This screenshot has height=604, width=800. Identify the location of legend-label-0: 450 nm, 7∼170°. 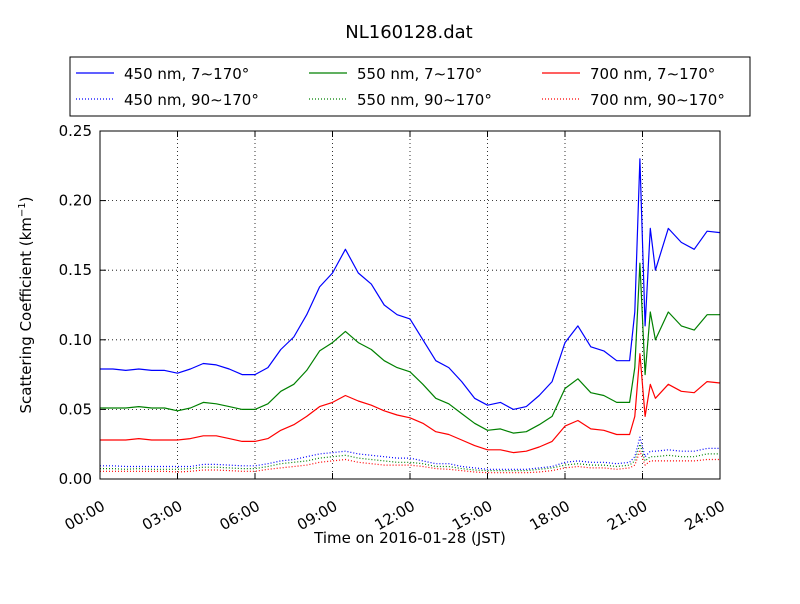
(186, 74).